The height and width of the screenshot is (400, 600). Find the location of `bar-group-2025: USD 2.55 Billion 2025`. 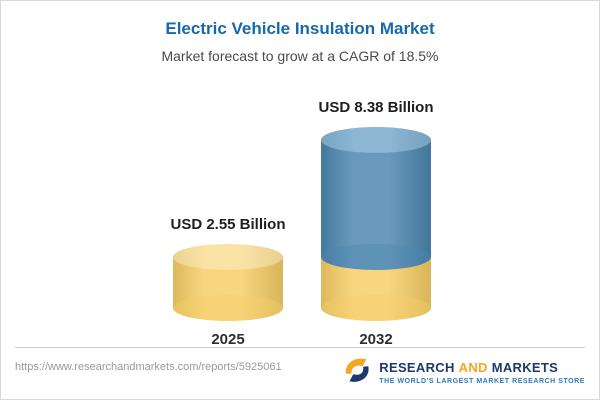

bar-group-2025: USD 2.55 Billion 2025 is located at coordinates (228, 282).